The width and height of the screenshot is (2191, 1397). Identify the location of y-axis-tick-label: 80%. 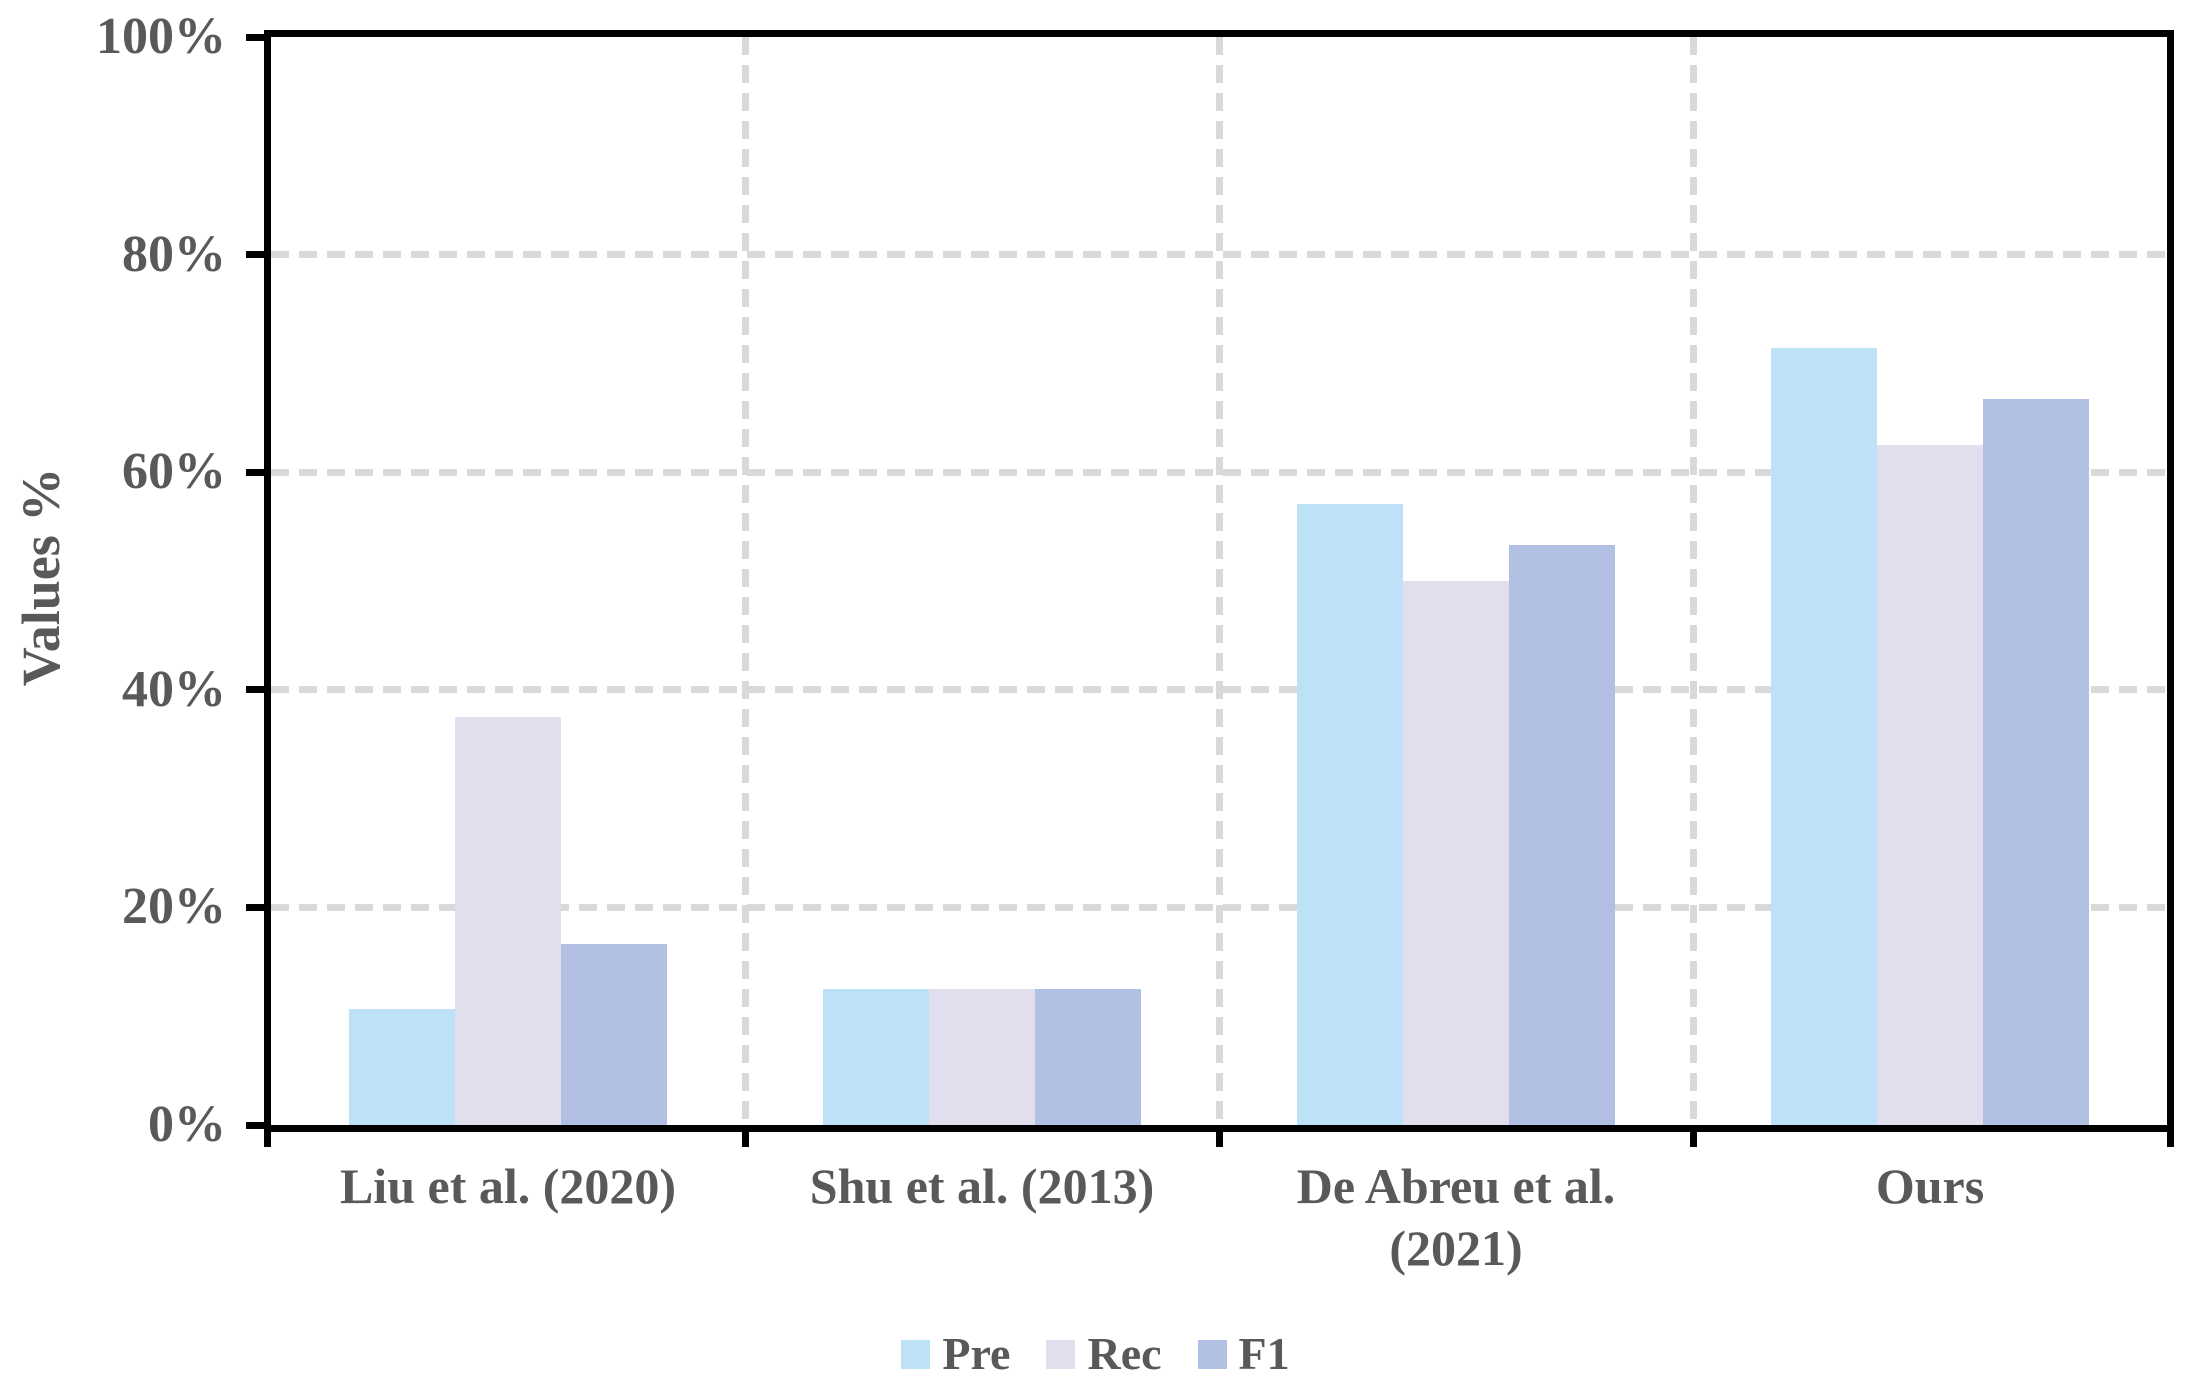
(174, 254).